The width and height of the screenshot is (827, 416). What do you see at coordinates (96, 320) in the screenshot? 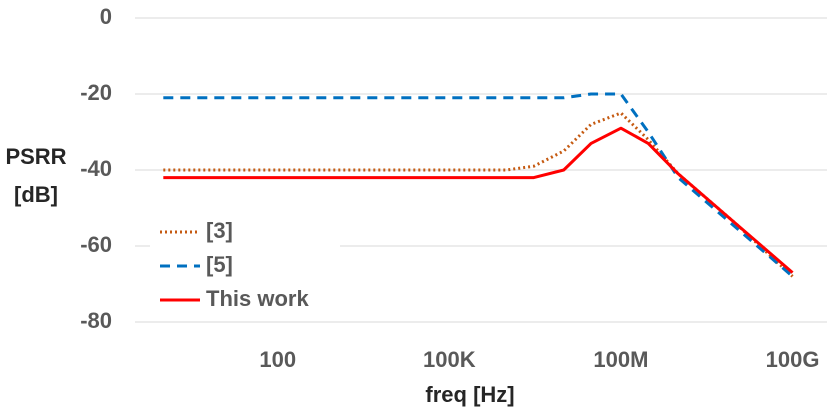
I see `y-tick-label: -80` at bounding box center [96, 320].